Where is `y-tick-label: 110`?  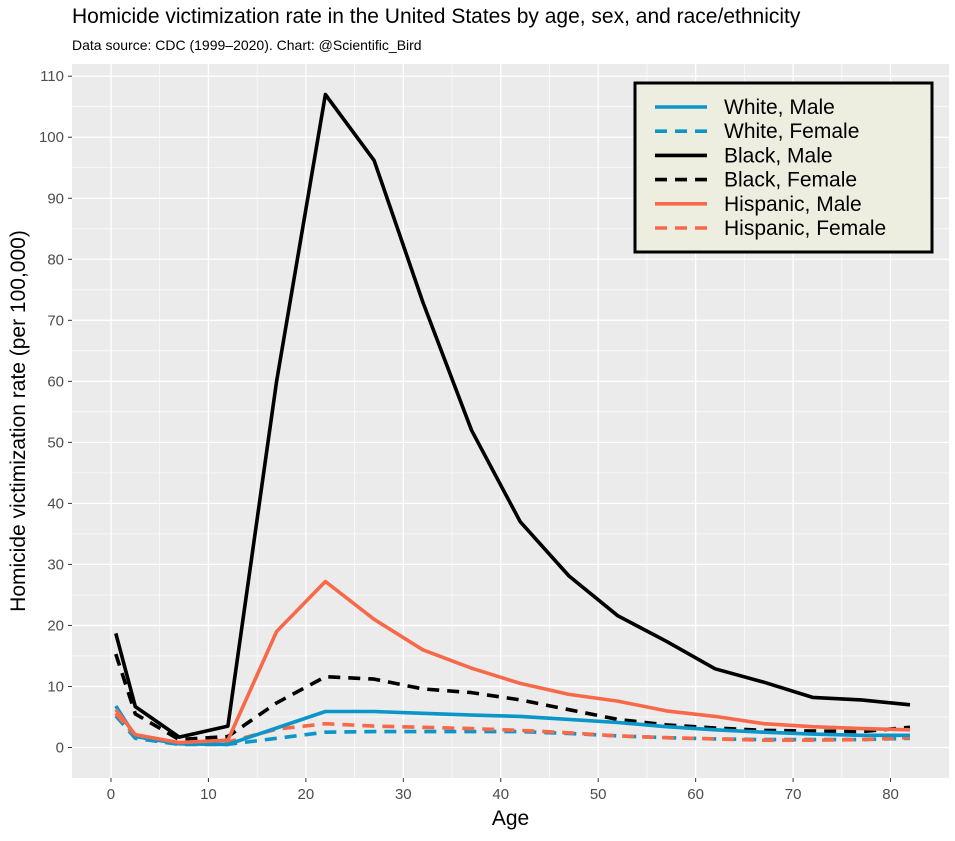
y-tick-label: 110 is located at coordinates (52, 76).